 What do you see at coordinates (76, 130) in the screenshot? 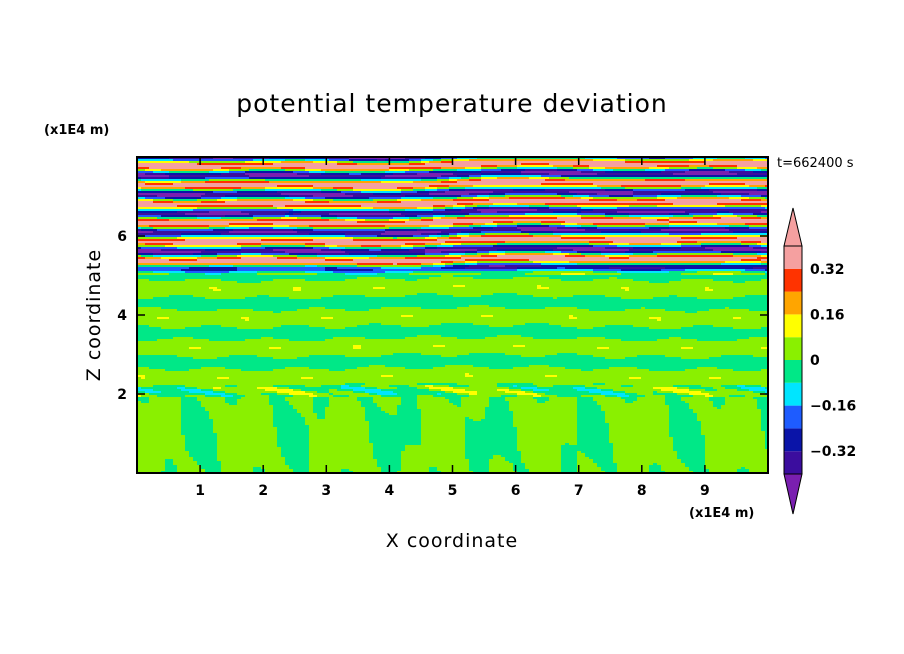
I see `y-axis-unit: (x1E4 m)` at bounding box center [76, 130].